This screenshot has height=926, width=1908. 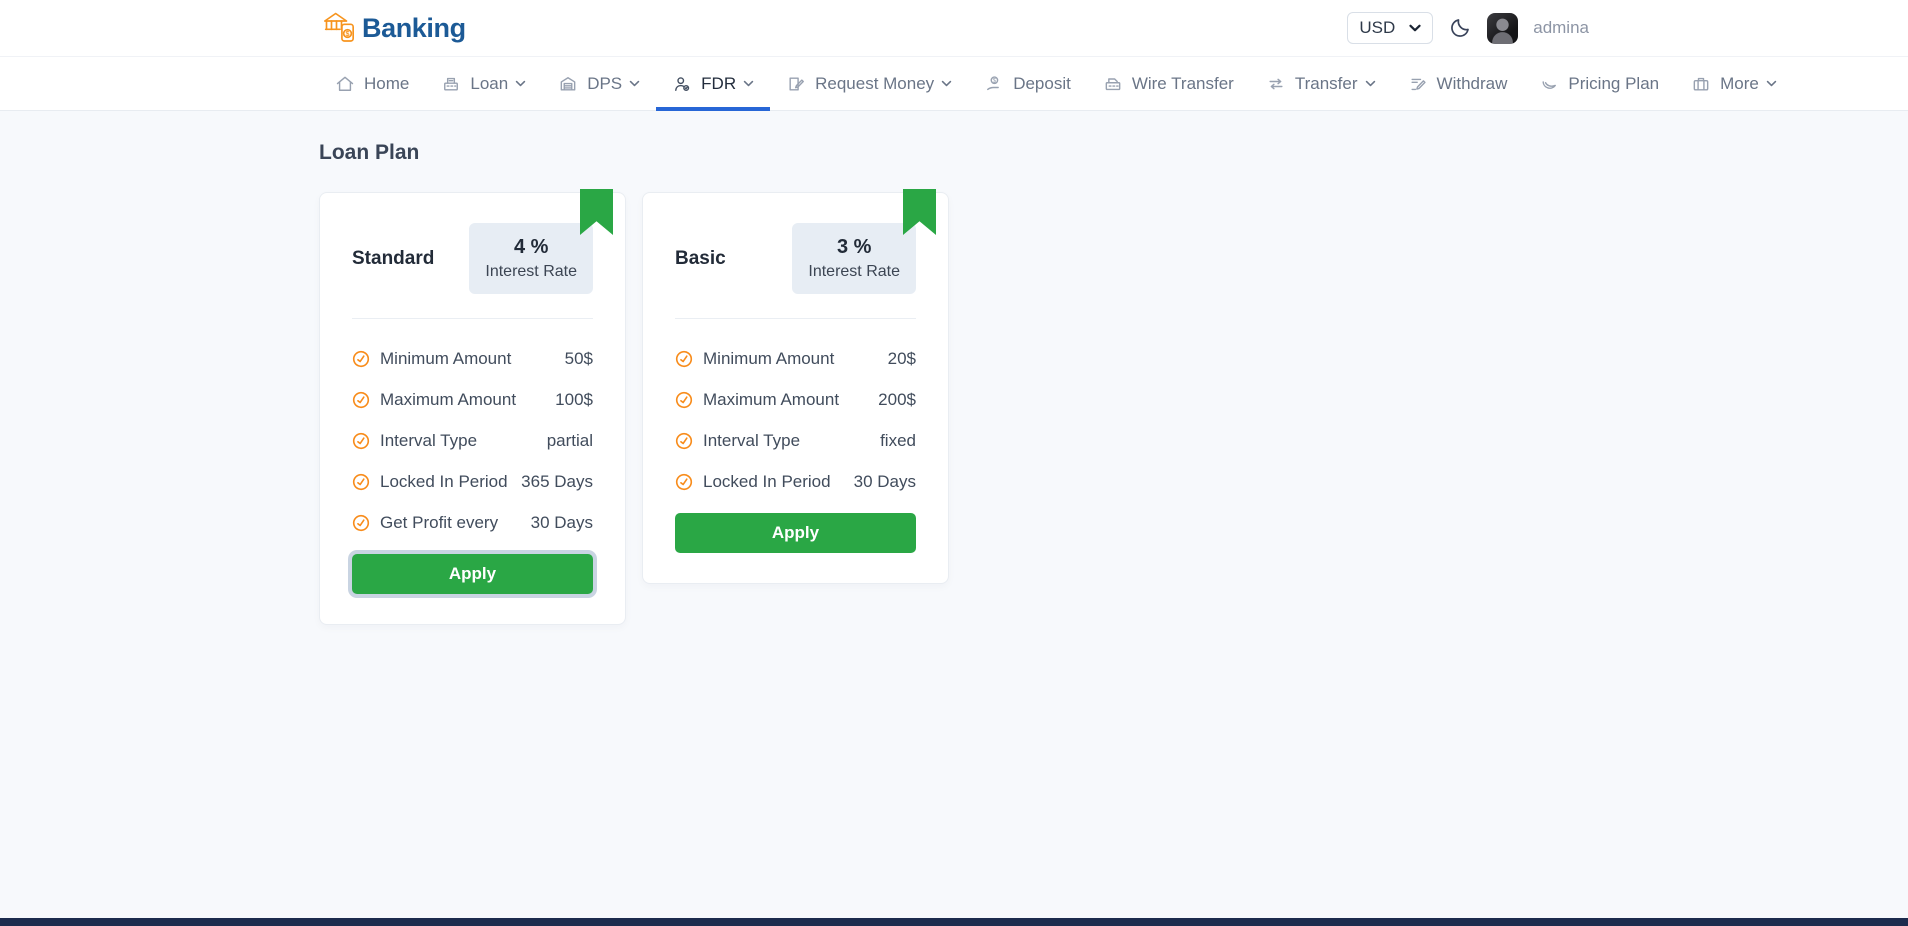 I want to click on nav-item-label: Request Money, so click(x=875, y=83).